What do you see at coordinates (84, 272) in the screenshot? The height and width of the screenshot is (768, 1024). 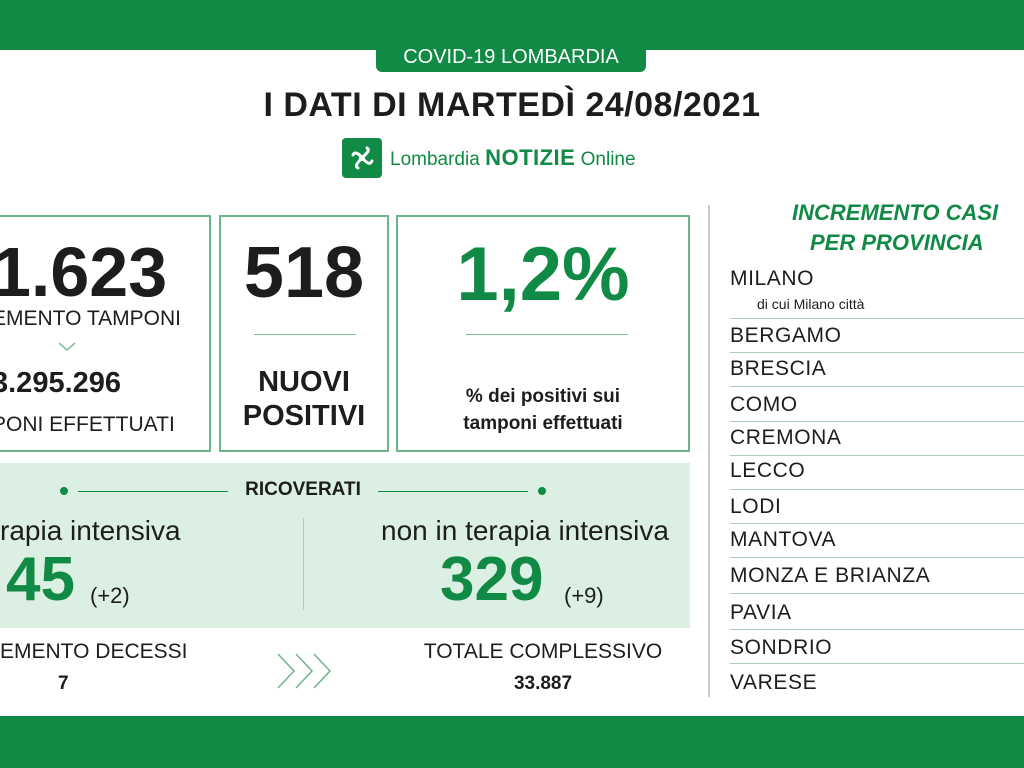 I see `tamponi-increment: 1.623` at bounding box center [84, 272].